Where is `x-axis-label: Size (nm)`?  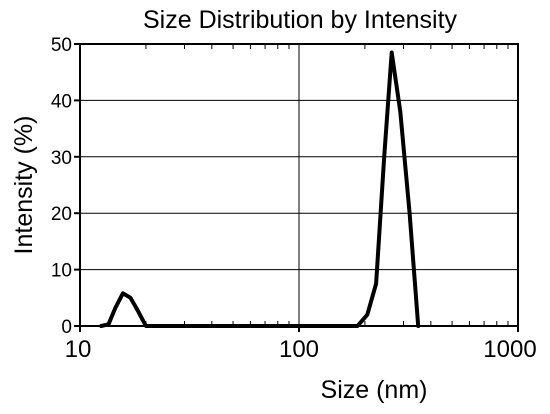
x-axis-label: Size (nm) is located at coordinates (374, 390).